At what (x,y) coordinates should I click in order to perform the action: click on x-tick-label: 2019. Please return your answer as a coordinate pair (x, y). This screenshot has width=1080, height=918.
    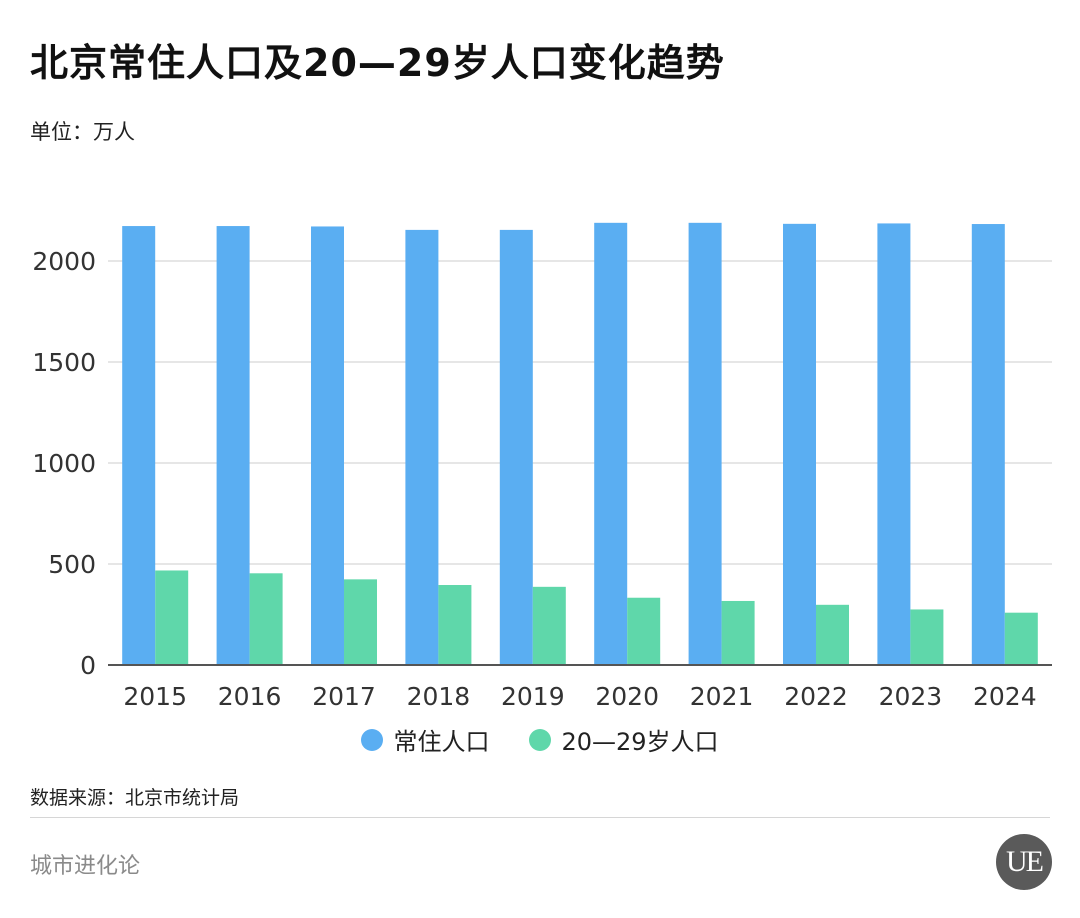
    Looking at the image, I should click on (533, 696).